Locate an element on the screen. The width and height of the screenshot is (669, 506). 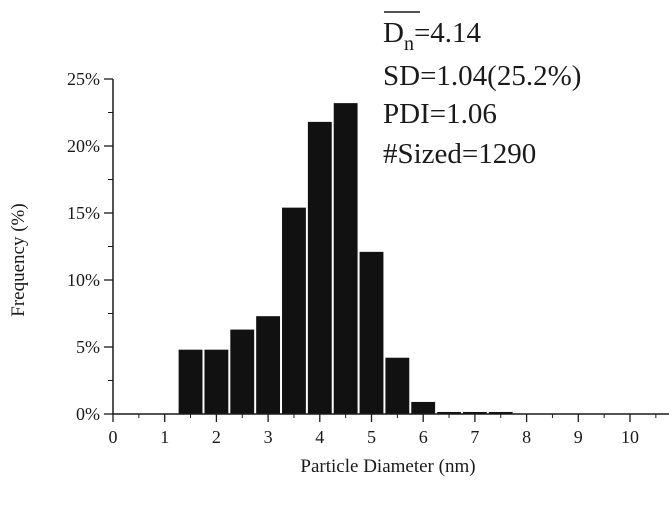
y-tick-label: 5% is located at coordinates (88, 347).